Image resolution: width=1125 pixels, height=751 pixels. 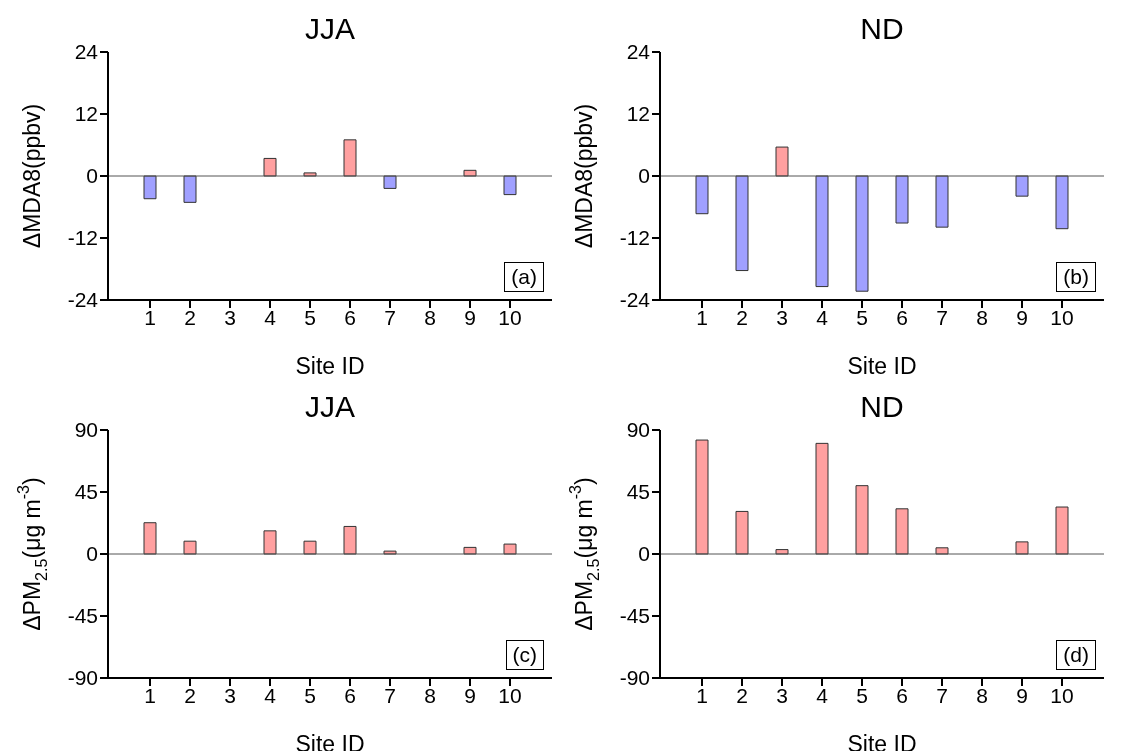 What do you see at coordinates (524, 655) in the screenshot?
I see `annotation: (c)` at bounding box center [524, 655].